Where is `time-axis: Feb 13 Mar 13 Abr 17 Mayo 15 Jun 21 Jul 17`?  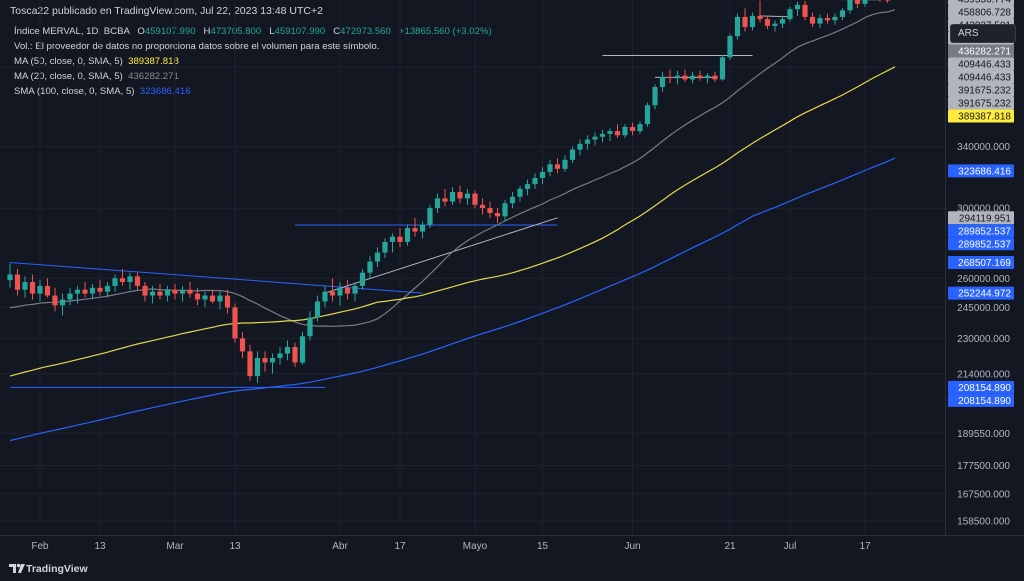 time-axis: Feb 13 Mar 13 Abr 17 Mayo 15 Jun 21 Jul 17 is located at coordinates (451, 546).